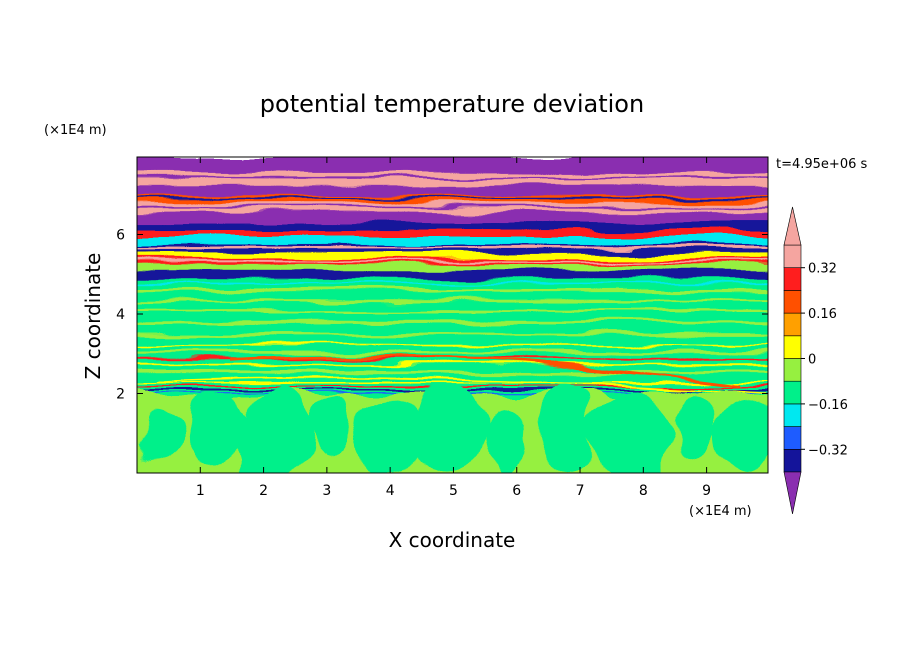 The height and width of the screenshot is (654, 904). I want to click on colorbar-under-triangle, so click(792, 493).